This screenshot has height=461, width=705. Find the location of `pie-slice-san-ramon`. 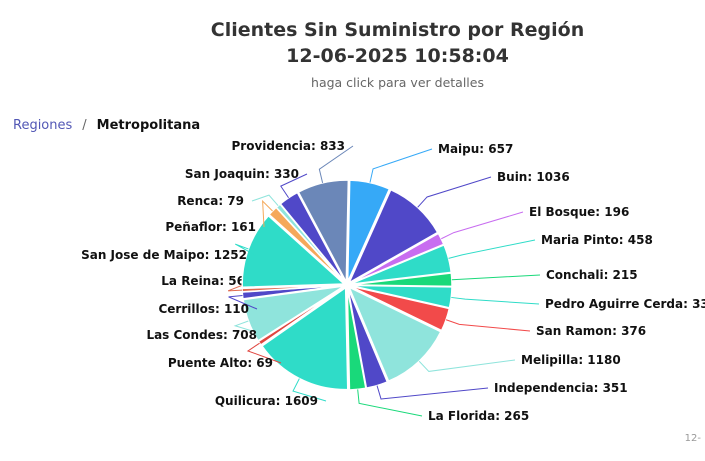

pie-slice-san-ramon is located at coordinates (400, 308).